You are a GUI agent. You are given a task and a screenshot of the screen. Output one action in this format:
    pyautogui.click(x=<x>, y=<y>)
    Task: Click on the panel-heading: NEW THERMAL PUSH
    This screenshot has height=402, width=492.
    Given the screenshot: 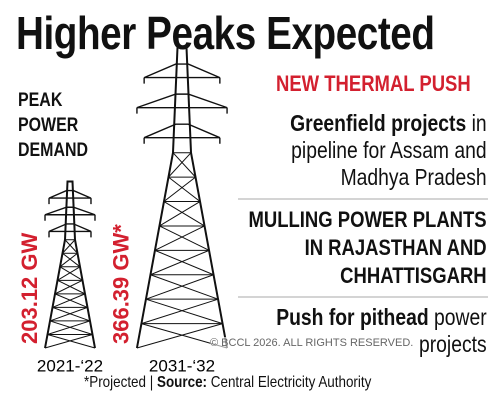 What is the action you would take?
    pyautogui.click(x=373, y=83)
    